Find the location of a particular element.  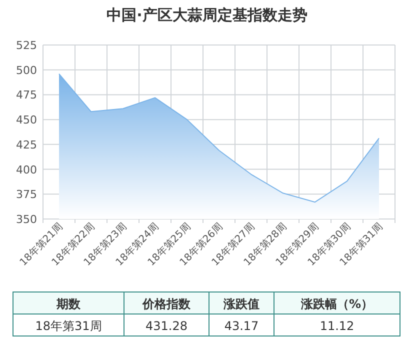

y-tick-label: 525 is located at coordinates (26, 45).